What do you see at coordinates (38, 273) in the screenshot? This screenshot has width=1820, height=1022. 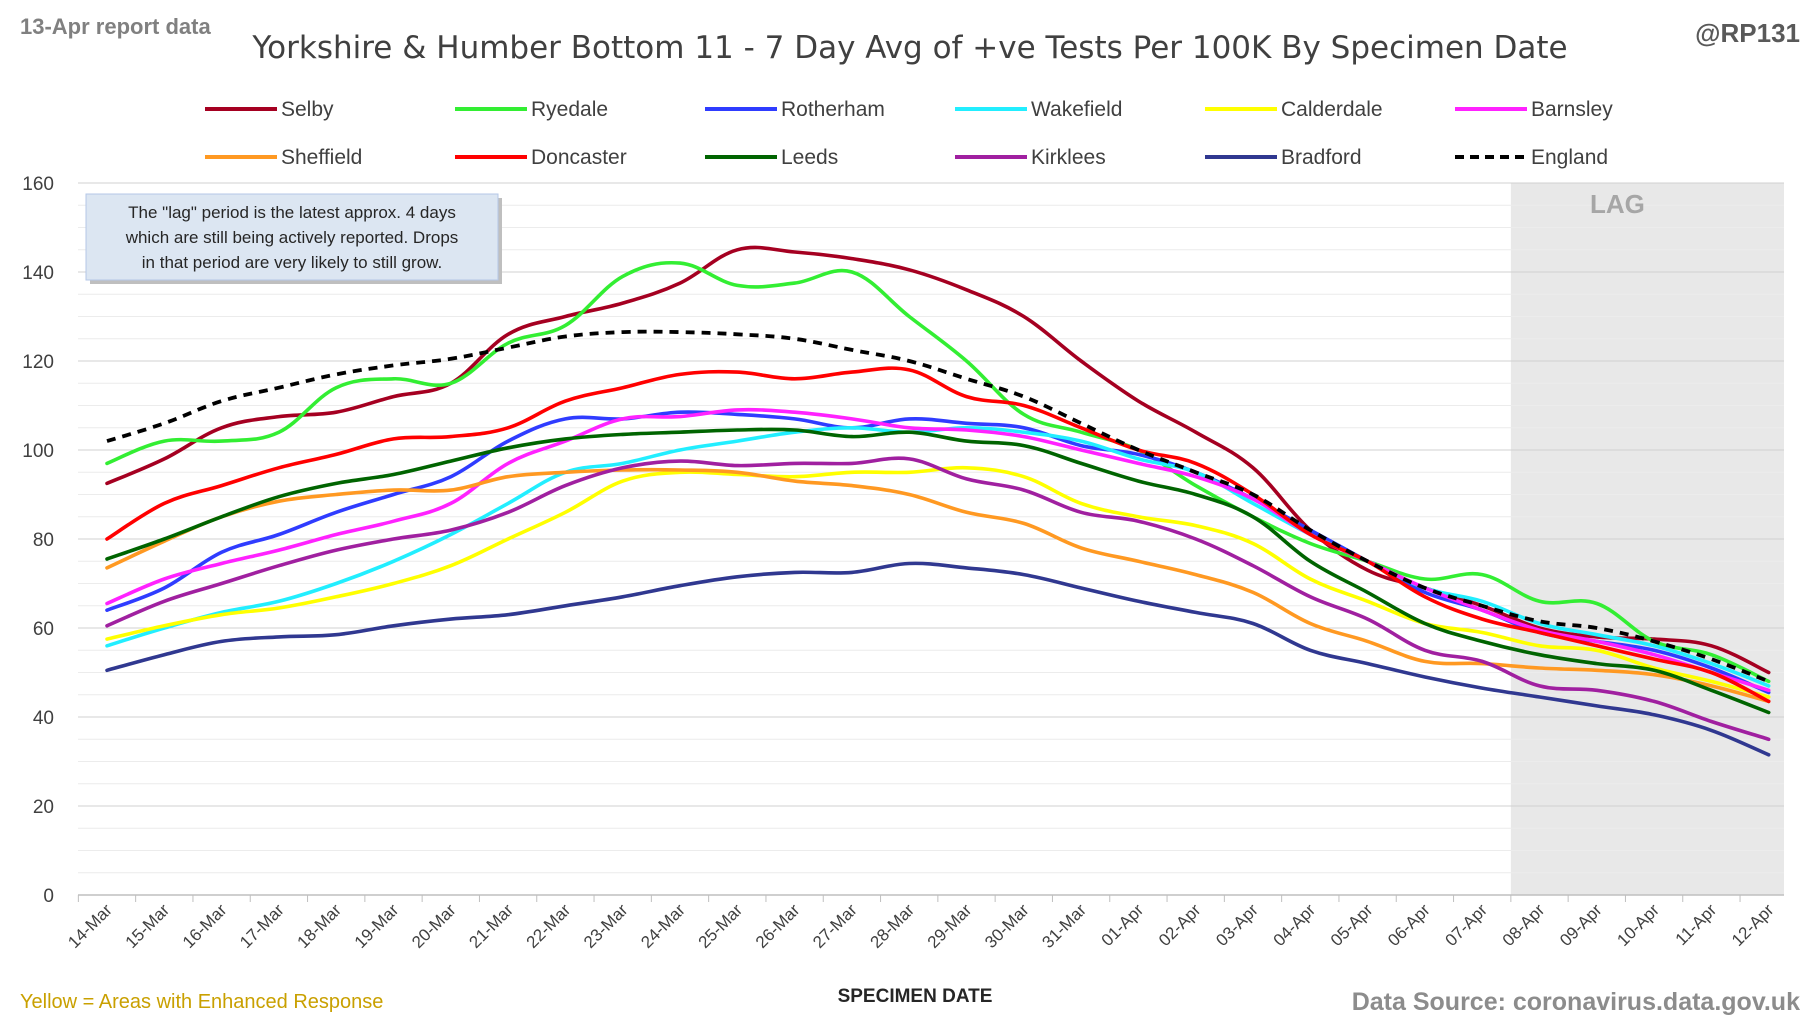 I see `y-tick-label: 140` at bounding box center [38, 273].